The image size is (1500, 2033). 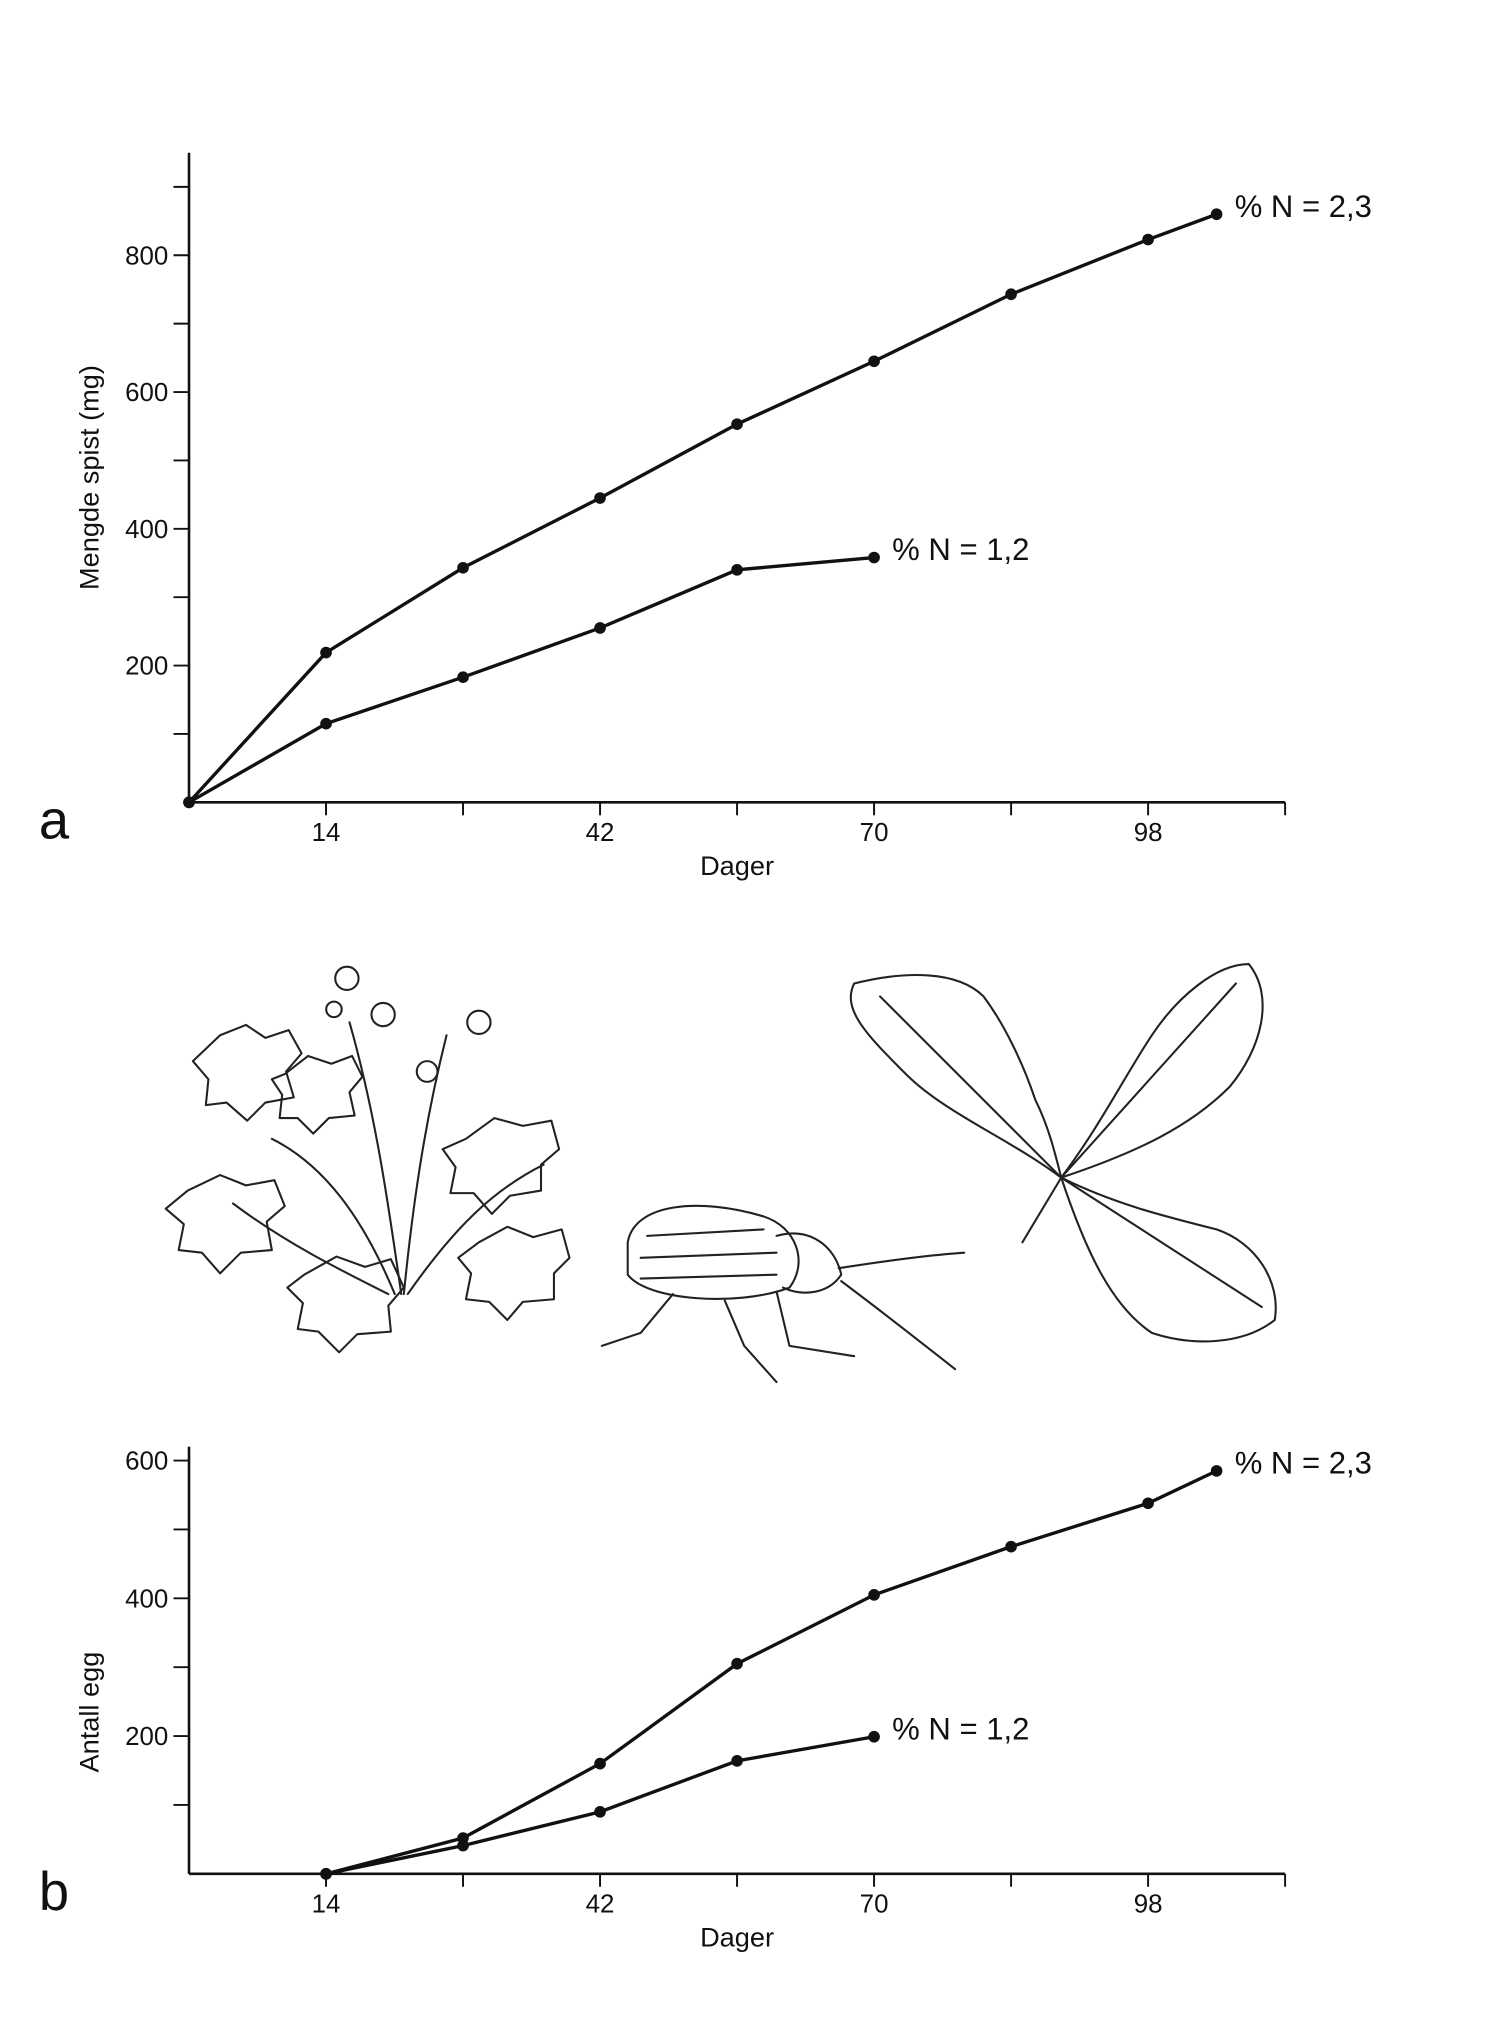 I want to click on y-axis-label: Antall egg, so click(x=88, y=1712).